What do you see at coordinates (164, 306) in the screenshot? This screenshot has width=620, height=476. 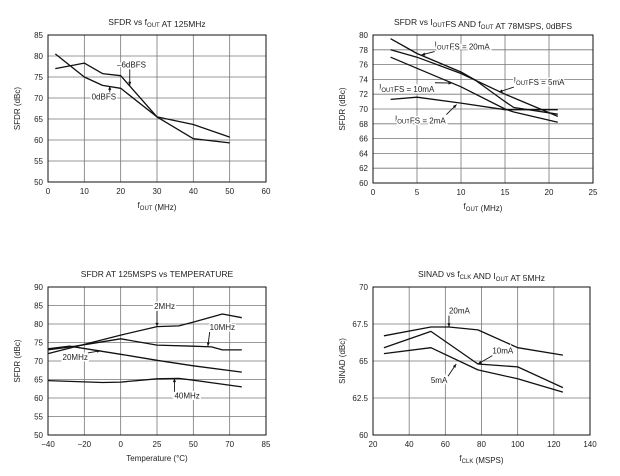 I see `annotation-label: 2MHz` at bounding box center [164, 306].